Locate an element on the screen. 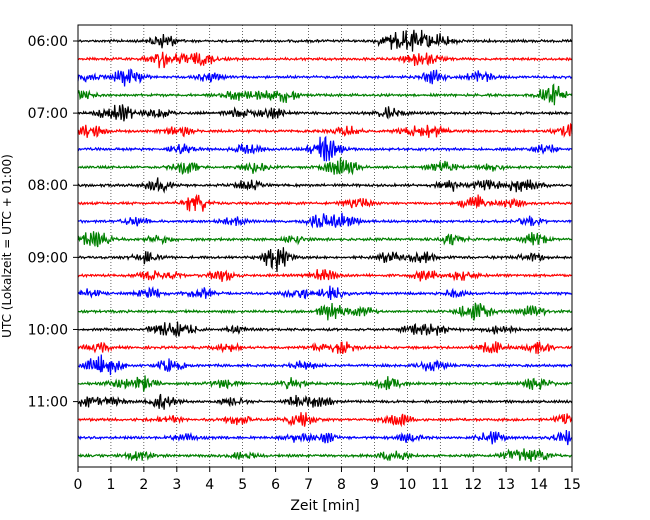 The image size is (650, 520). x-tick-label: 12 is located at coordinates (473, 485).